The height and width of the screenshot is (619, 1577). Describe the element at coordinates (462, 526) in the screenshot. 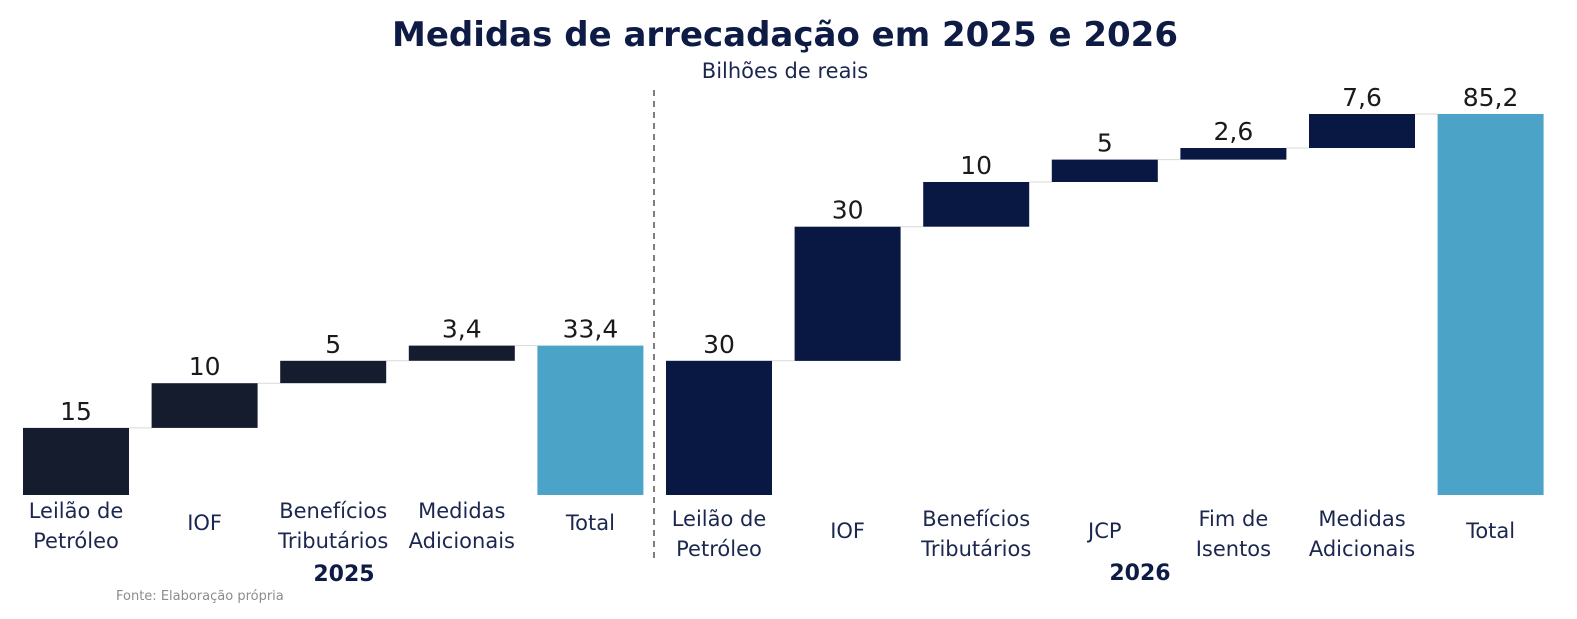

I see `category-label-2025-medidas-adicionais: Medidas Adicionais` at that location.